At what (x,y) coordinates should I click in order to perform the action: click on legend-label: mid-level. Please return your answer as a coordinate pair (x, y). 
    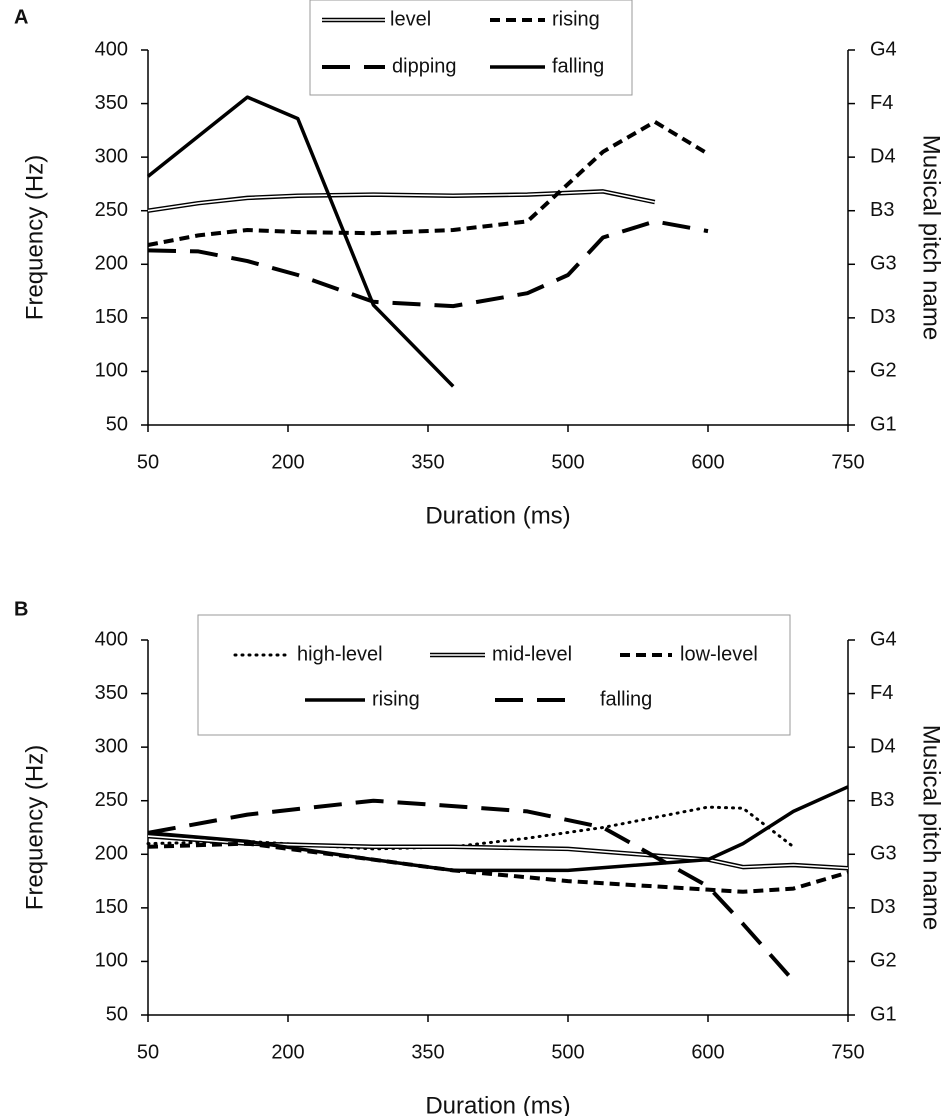
    Looking at the image, I should click on (532, 654).